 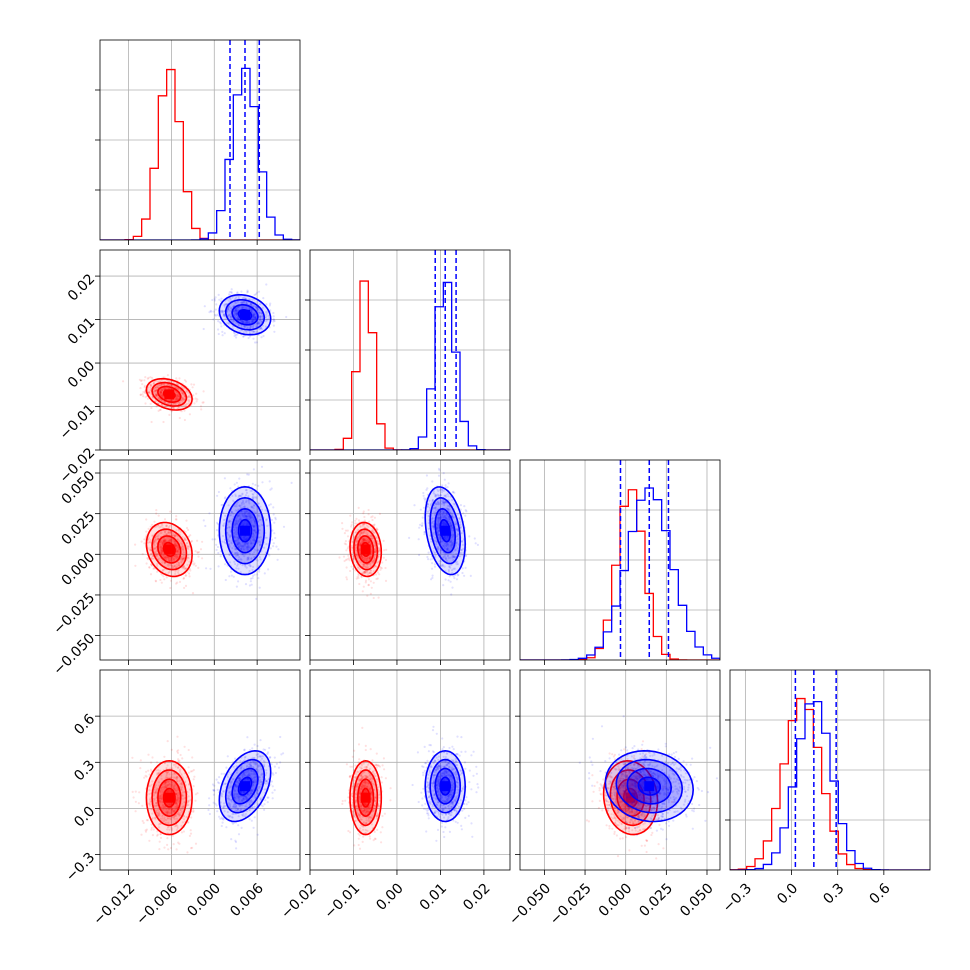 I want to click on x-tick-label-3: 0.006, so click(x=247, y=900).